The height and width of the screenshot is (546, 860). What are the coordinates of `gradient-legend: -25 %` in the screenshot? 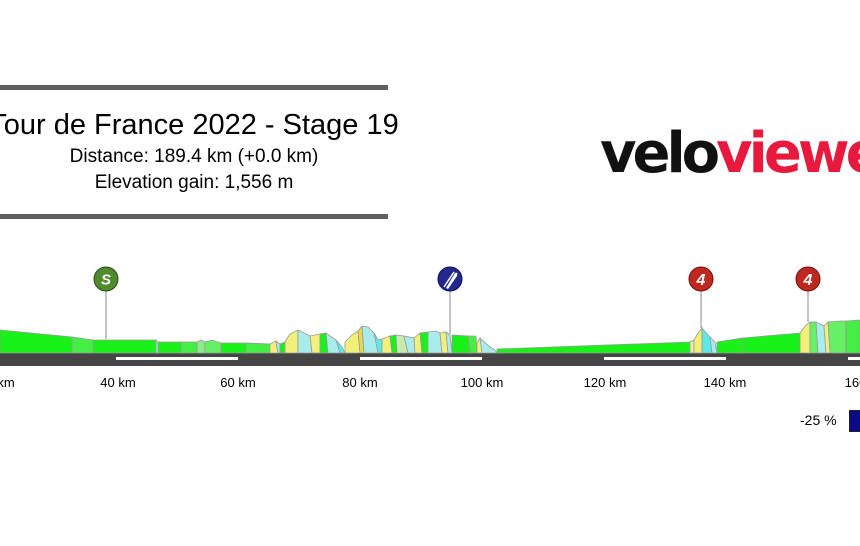 It's located at (830, 421).